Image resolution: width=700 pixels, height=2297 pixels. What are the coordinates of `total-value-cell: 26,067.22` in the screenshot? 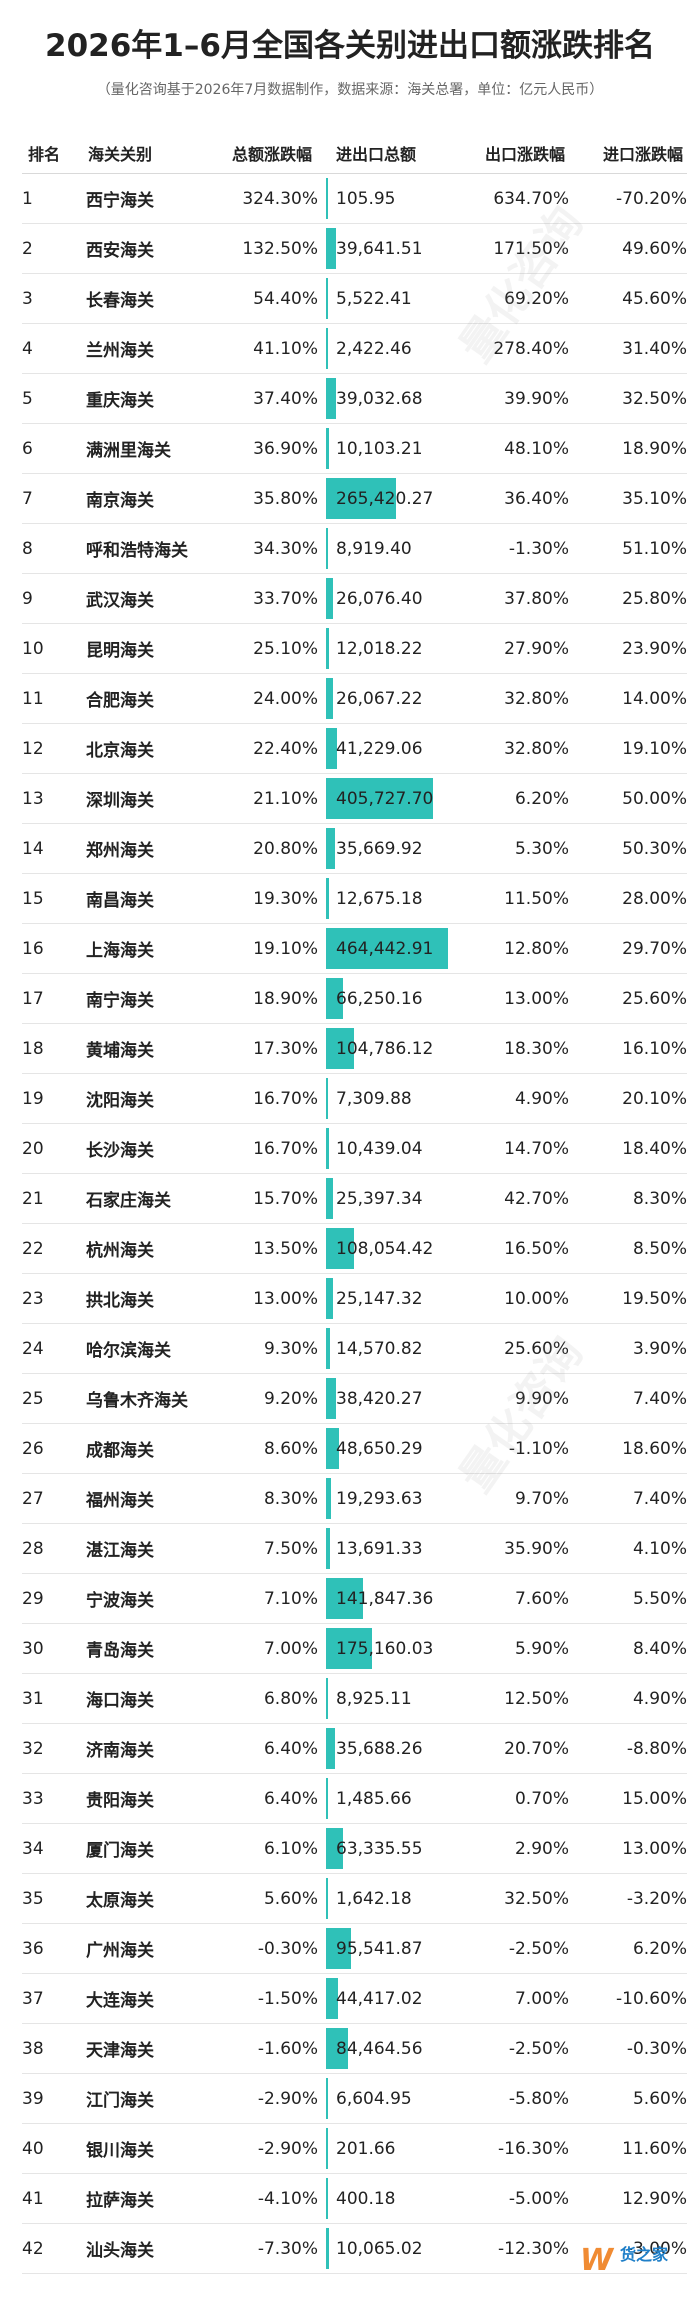 It's located at (385, 698).